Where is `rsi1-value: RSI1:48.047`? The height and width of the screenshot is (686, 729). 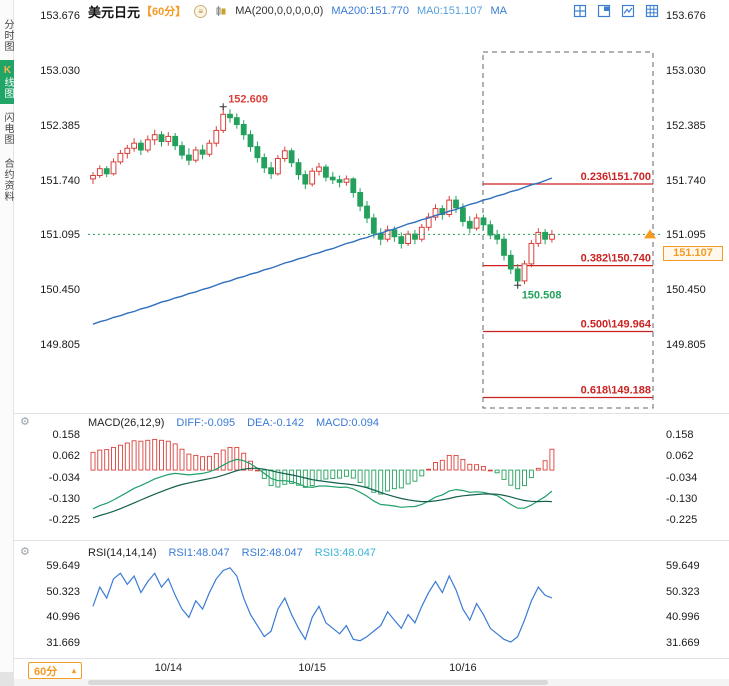 rsi1-value: RSI1:48.047 is located at coordinates (199, 553).